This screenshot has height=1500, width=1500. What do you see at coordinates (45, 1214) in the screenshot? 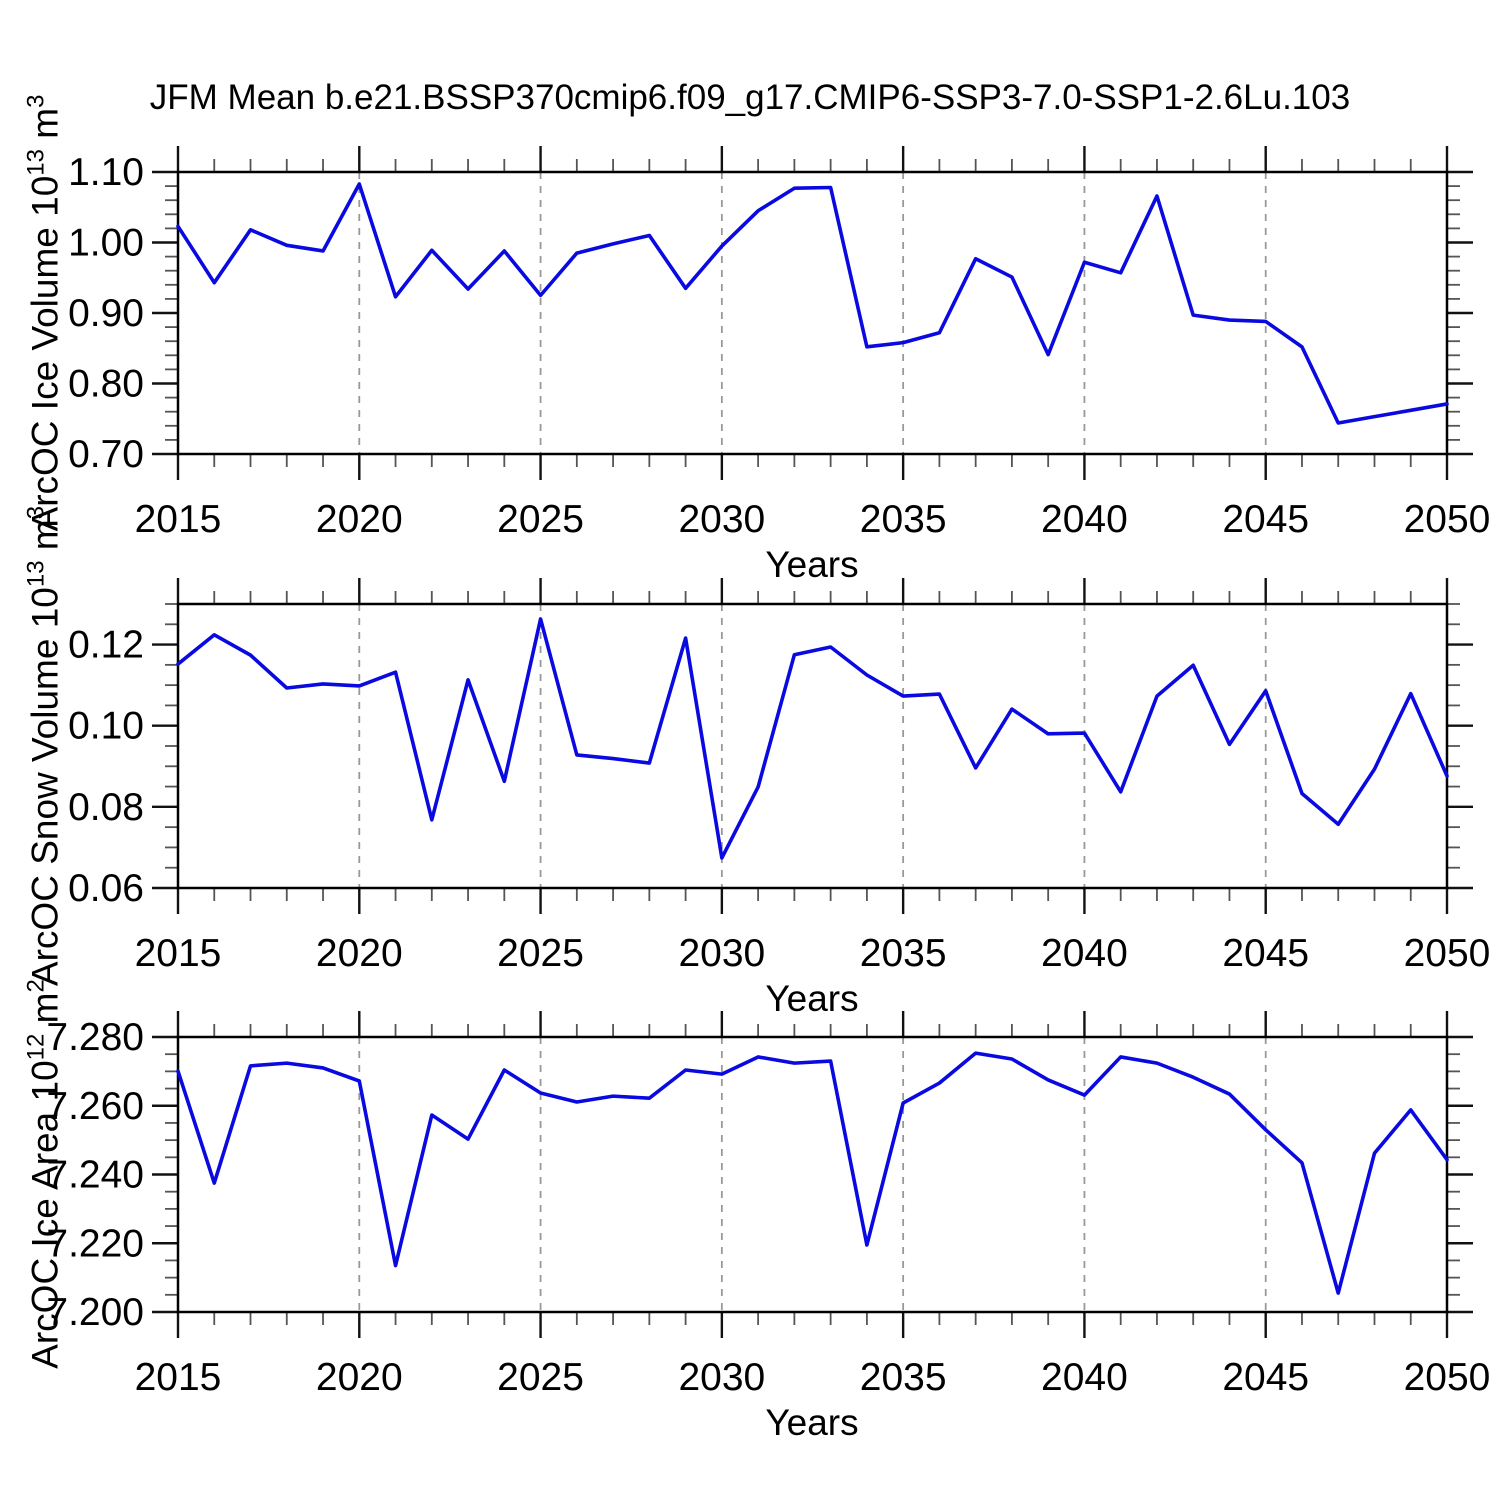
I see `y-axis-title-text: ArcOC Ice Area 10` at bounding box center [45, 1214].